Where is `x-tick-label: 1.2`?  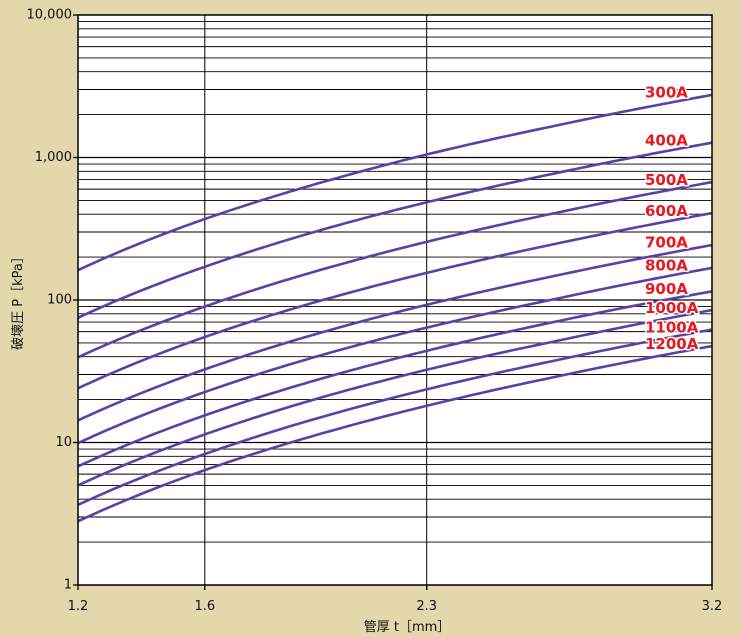
x-tick-label: 1.2 is located at coordinates (78, 606).